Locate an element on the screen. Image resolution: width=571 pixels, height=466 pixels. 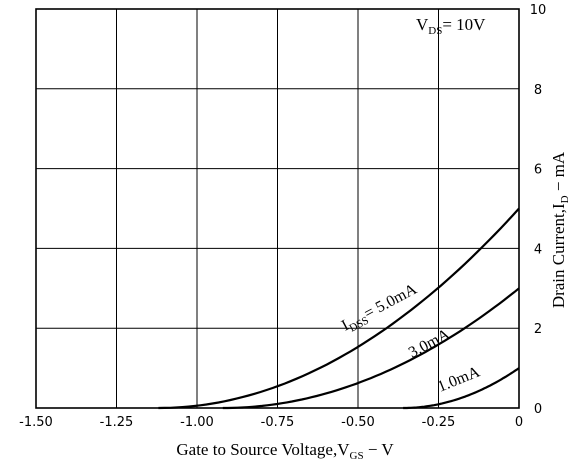
x-tick-label: -0.75 is located at coordinates (278, 422).